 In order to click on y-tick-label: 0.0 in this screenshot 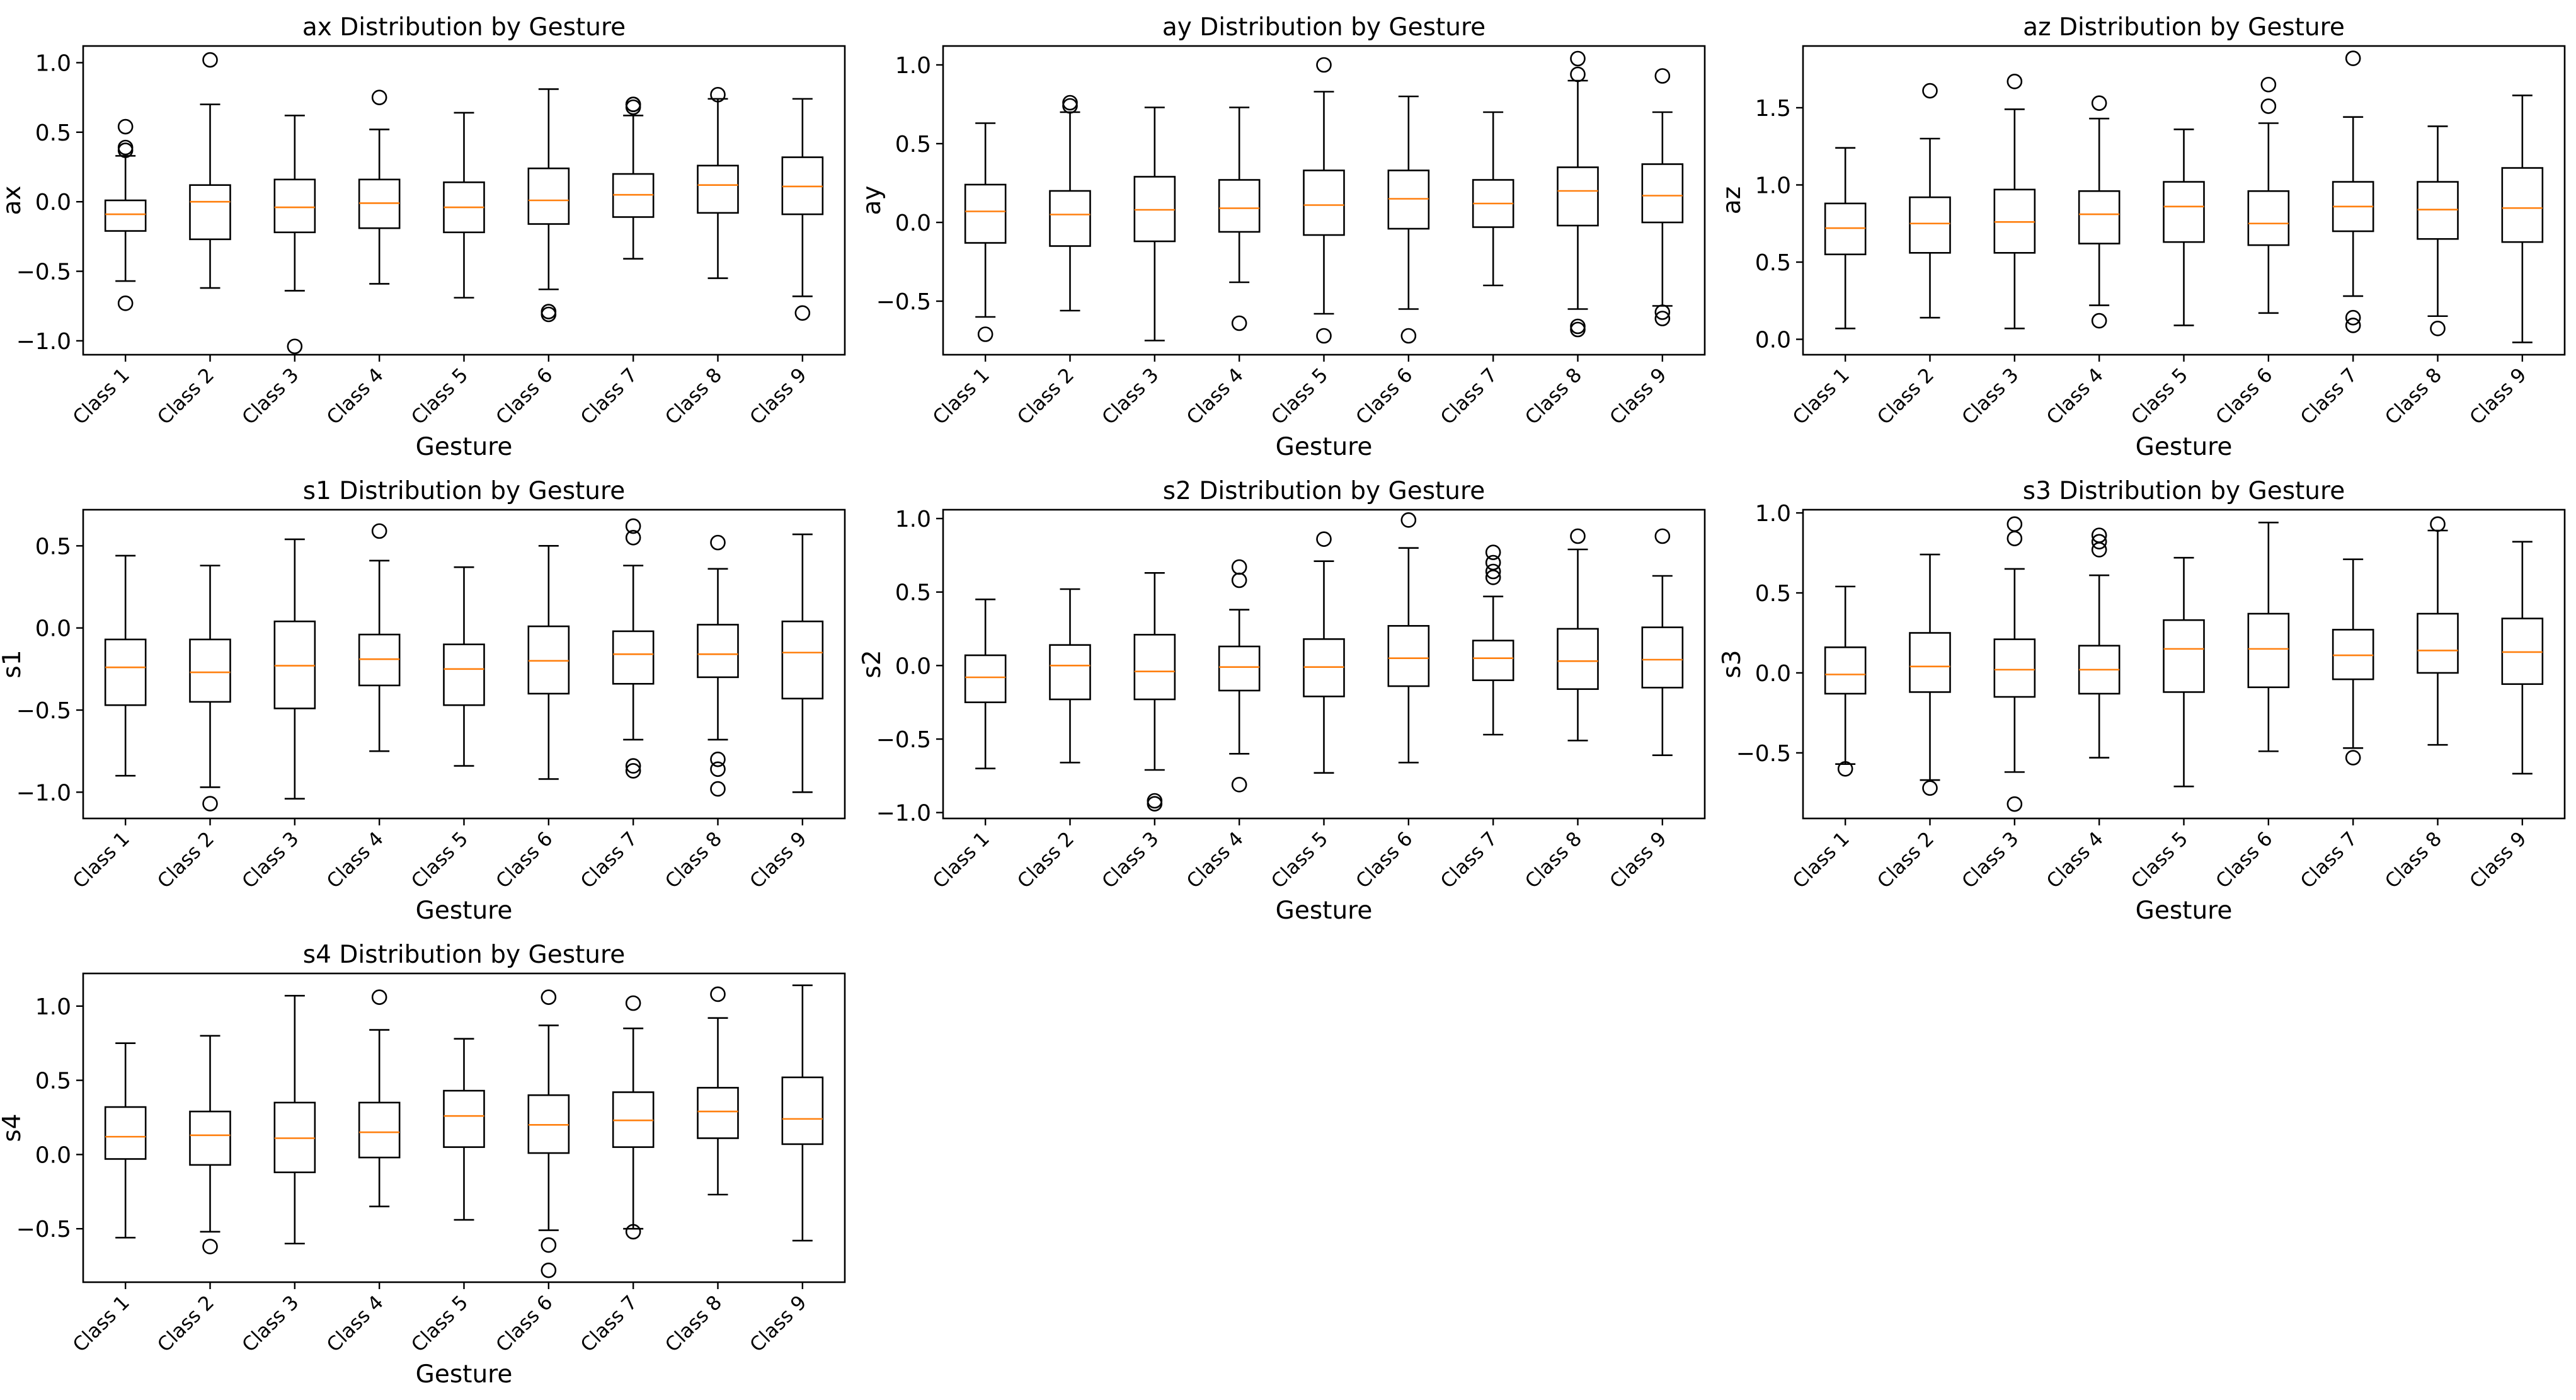, I will do `click(53, 1155)`.